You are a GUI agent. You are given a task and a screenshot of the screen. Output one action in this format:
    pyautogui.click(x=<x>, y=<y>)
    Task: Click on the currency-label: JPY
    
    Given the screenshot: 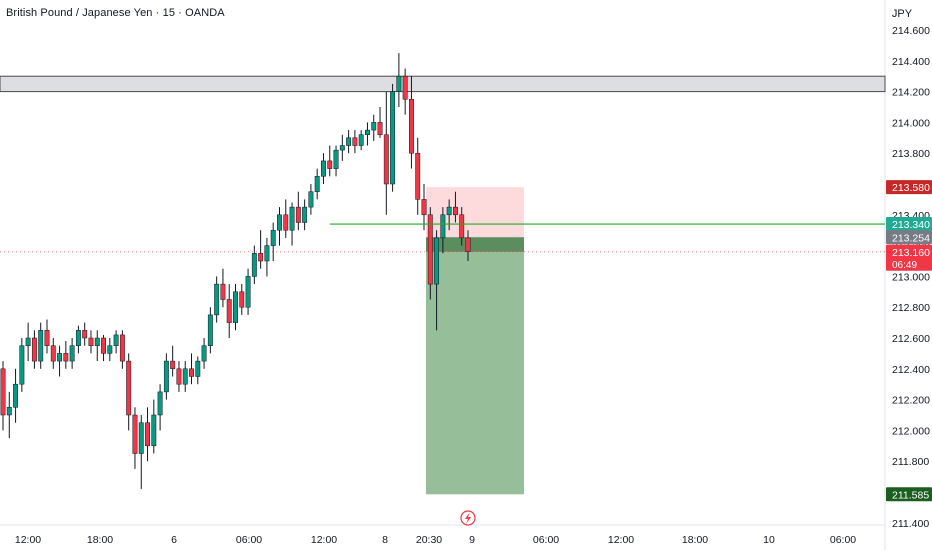 What is the action you would take?
    pyautogui.click(x=902, y=14)
    